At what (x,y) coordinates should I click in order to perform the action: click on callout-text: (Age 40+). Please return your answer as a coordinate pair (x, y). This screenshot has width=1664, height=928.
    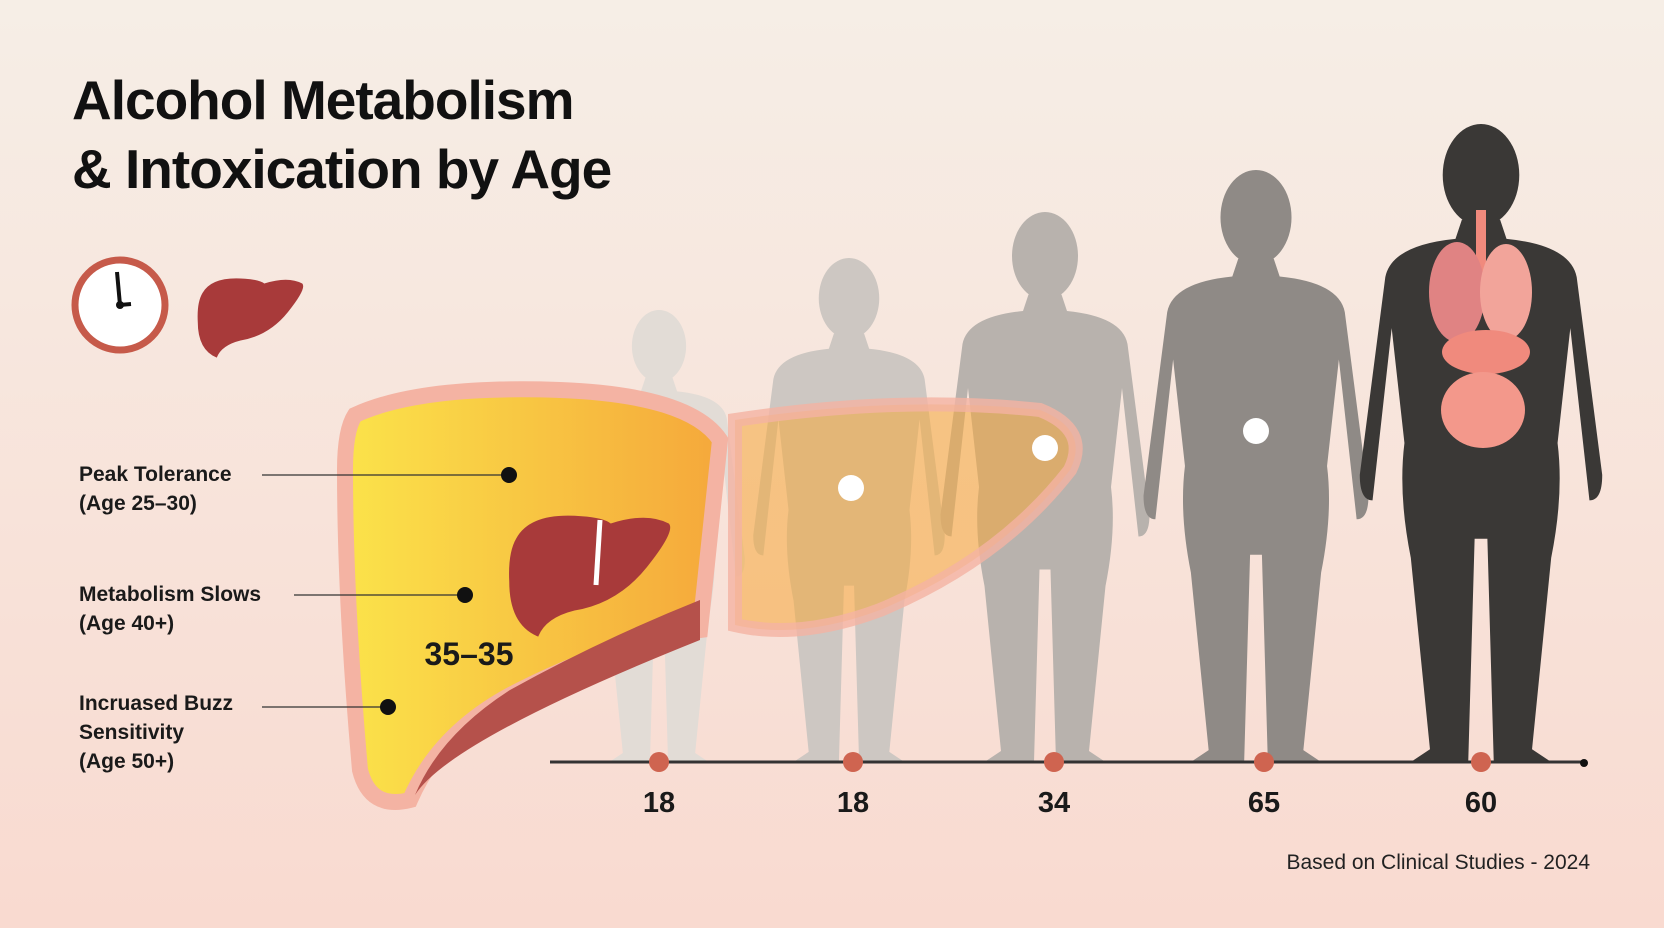
    Looking at the image, I should click on (126, 623).